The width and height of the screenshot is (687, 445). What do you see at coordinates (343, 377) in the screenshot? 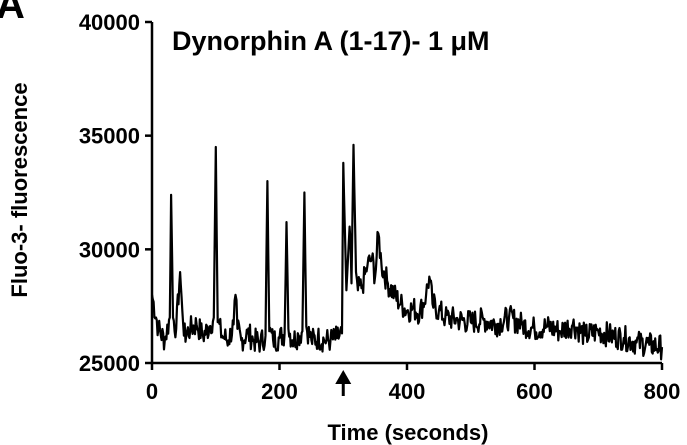
I see `arrow-up-icon` at bounding box center [343, 377].